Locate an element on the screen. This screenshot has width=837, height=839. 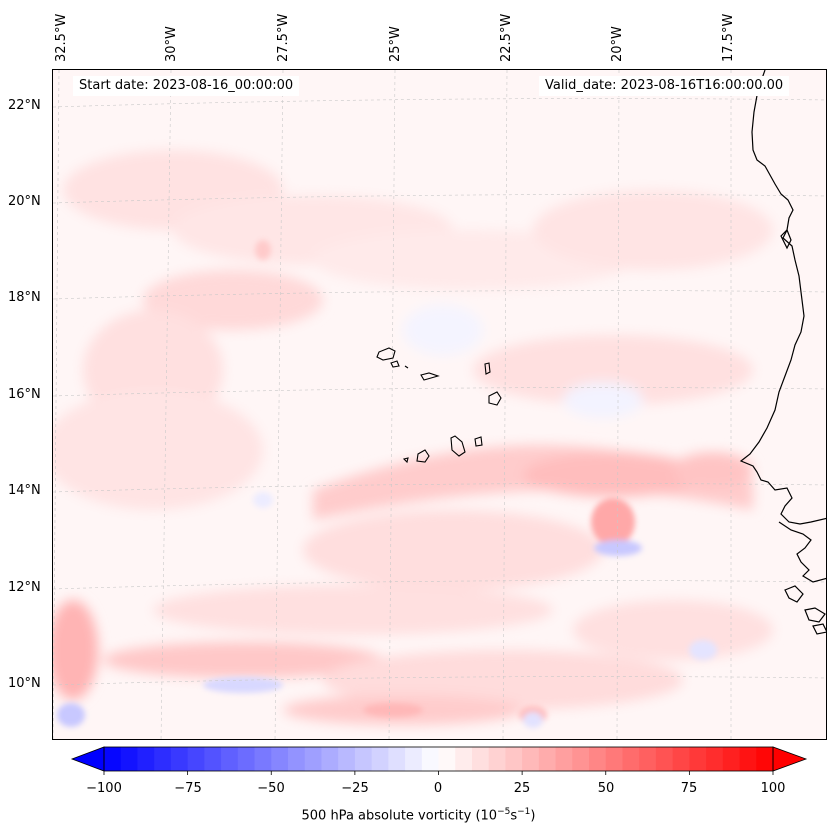
colorbar-tick-neg25: −25 is located at coordinates (355, 788).